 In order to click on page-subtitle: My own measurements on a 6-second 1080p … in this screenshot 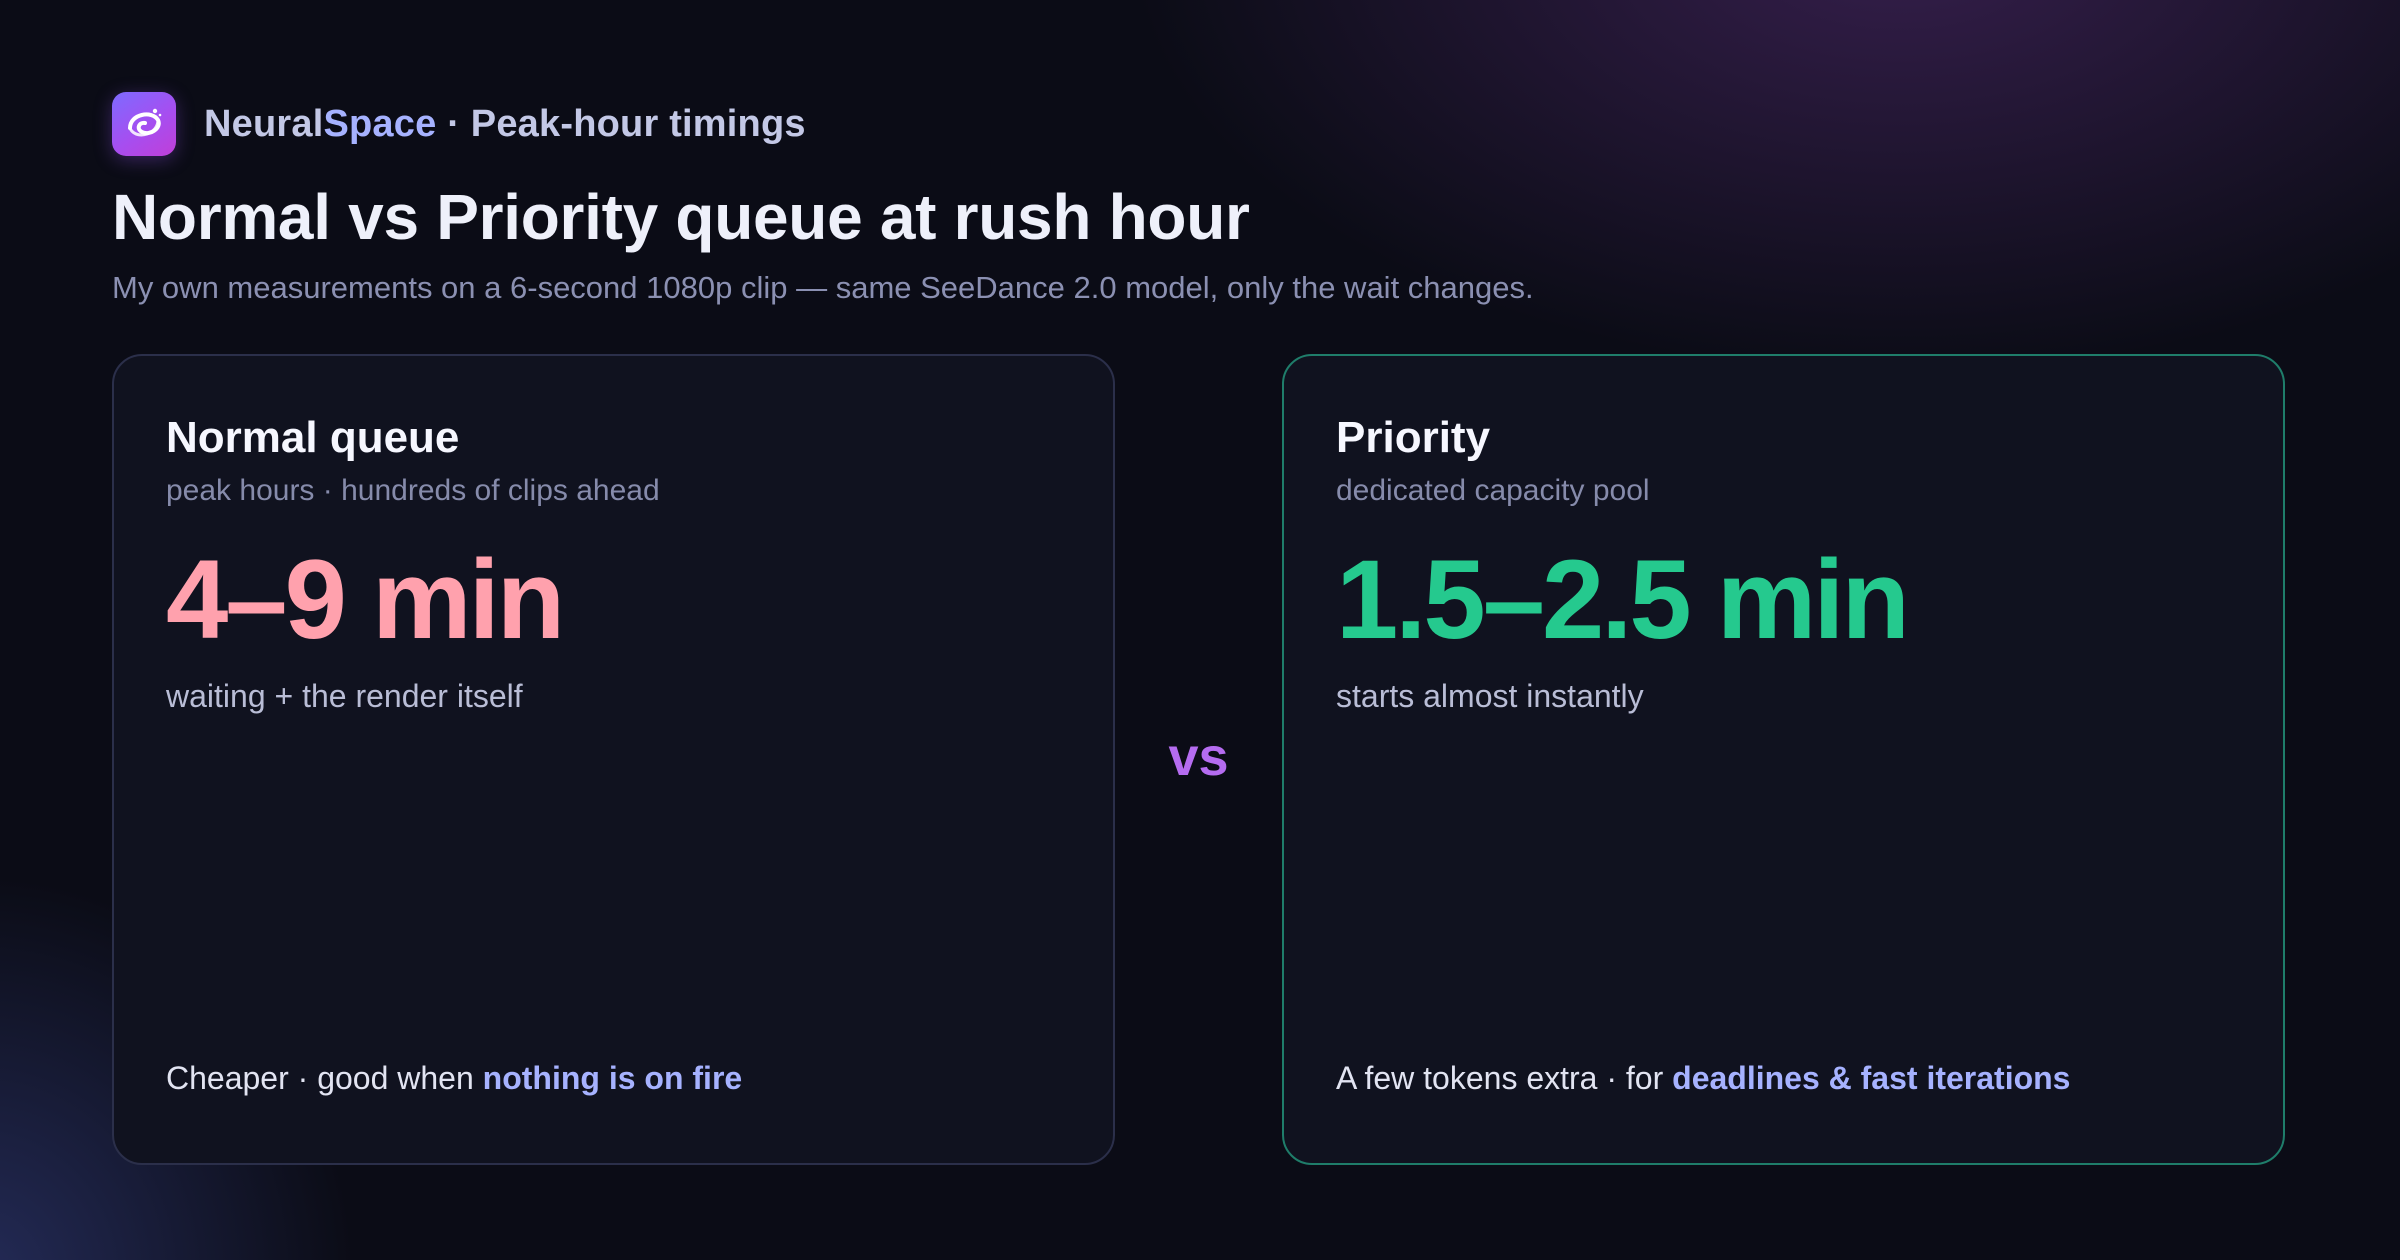, I will do `click(823, 287)`.